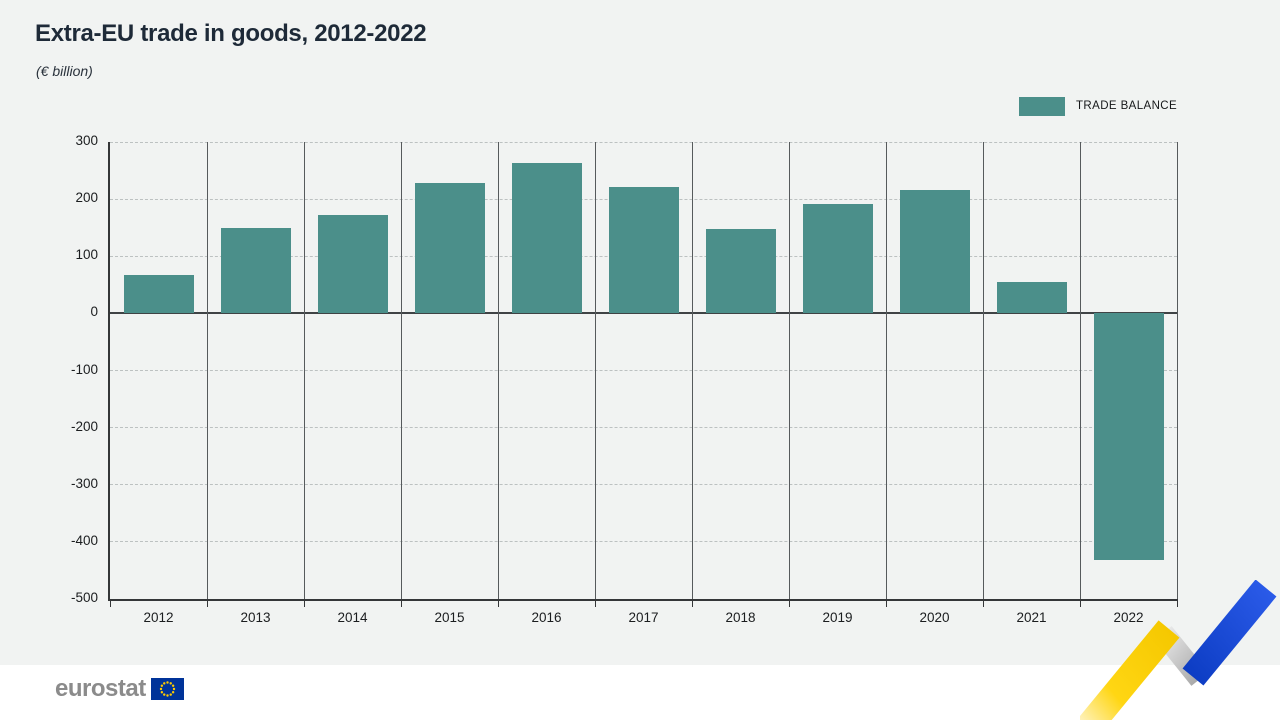  I want to click on bar-2015, so click(449, 248).